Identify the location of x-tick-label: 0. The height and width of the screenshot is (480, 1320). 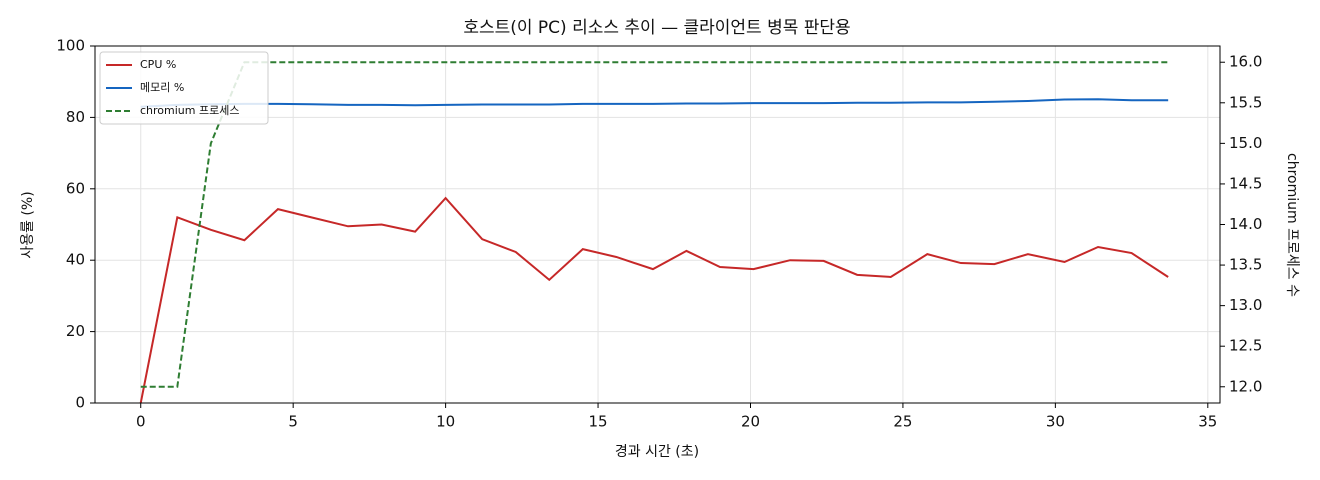
(141, 422).